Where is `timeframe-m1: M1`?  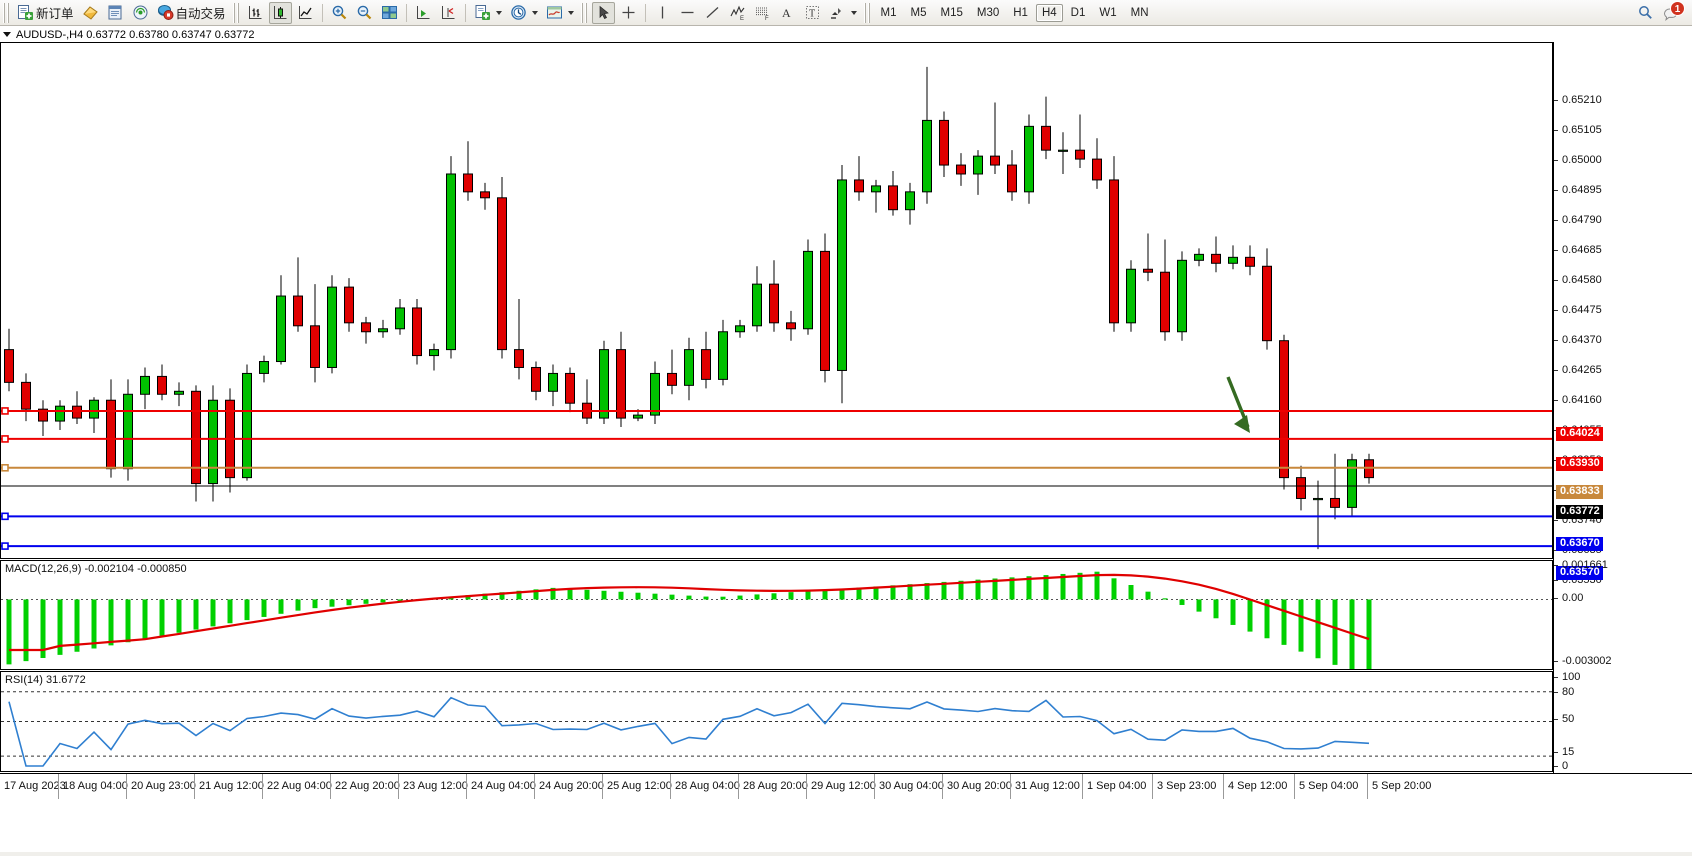 timeframe-m1: M1 is located at coordinates (888, 12).